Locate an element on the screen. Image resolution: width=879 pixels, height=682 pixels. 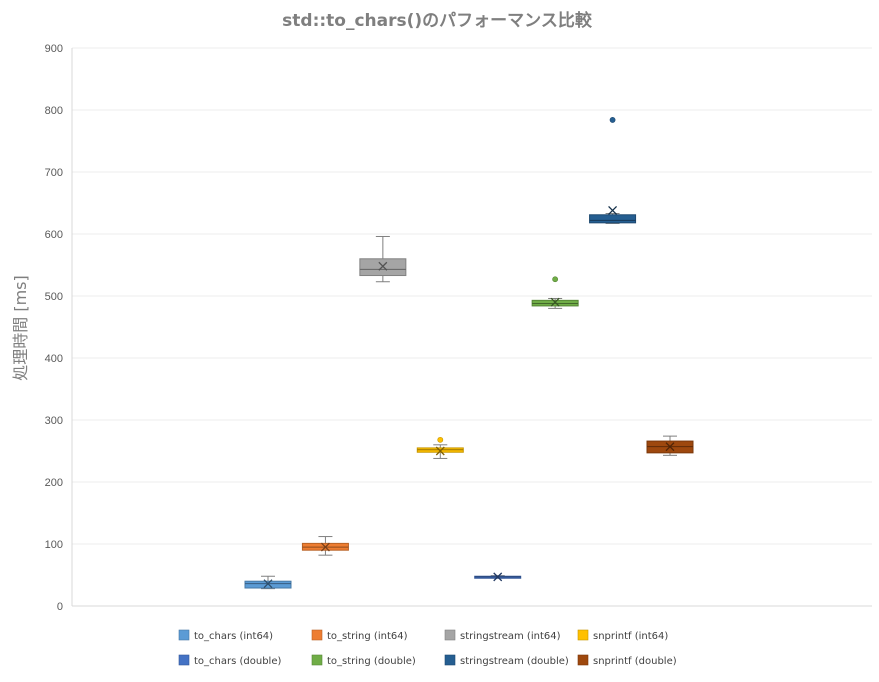
y-tick-label: 600 is located at coordinates (54, 235).